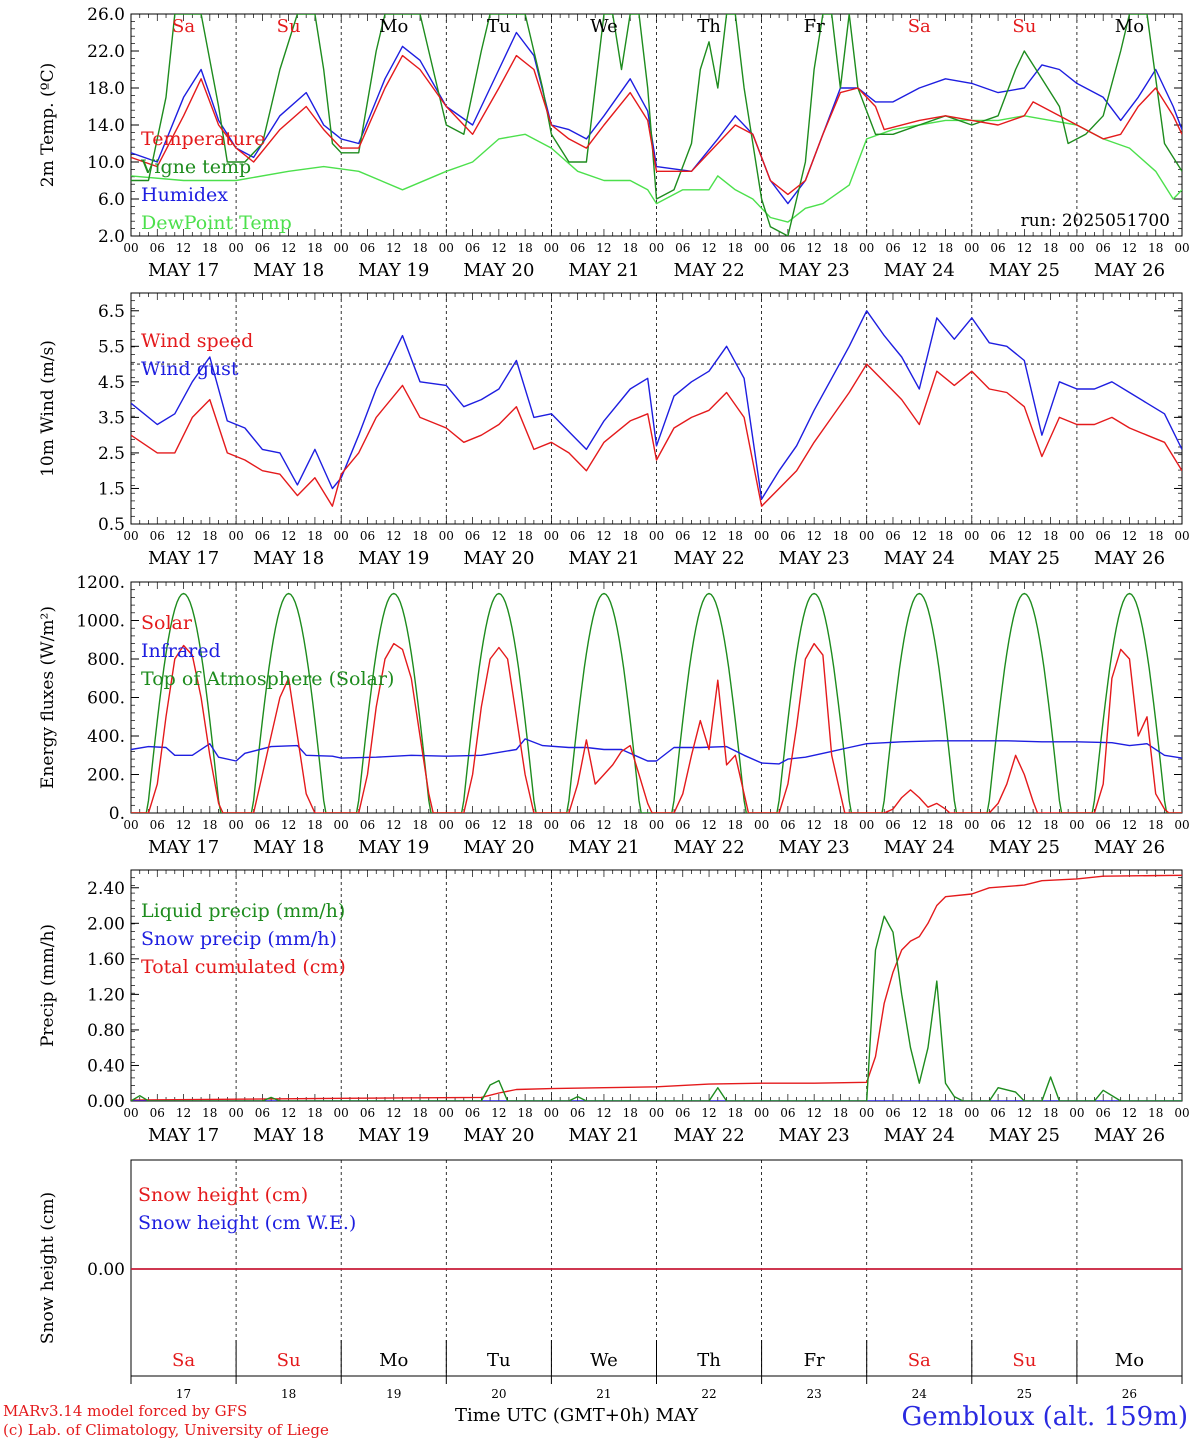 The image size is (1194, 1440). I want to click on day-number: 19, so click(393, 1394).